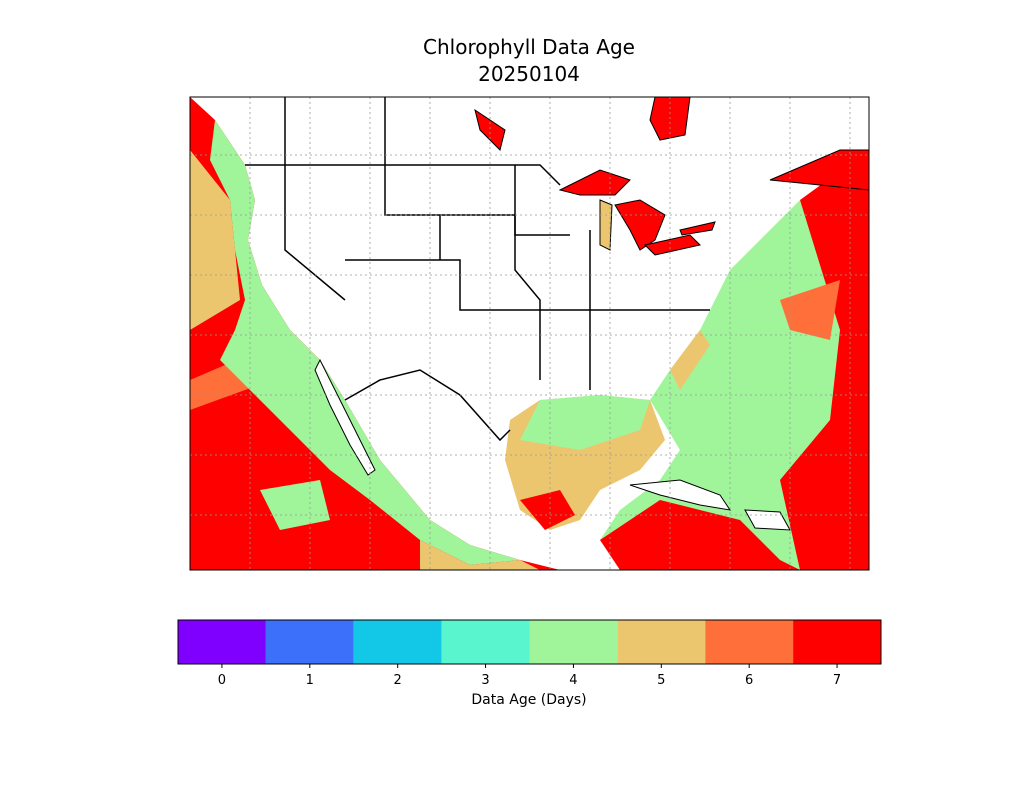 The image size is (1031, 800). I want to click on colorbar-tick-label: 6, so click(749, 680).